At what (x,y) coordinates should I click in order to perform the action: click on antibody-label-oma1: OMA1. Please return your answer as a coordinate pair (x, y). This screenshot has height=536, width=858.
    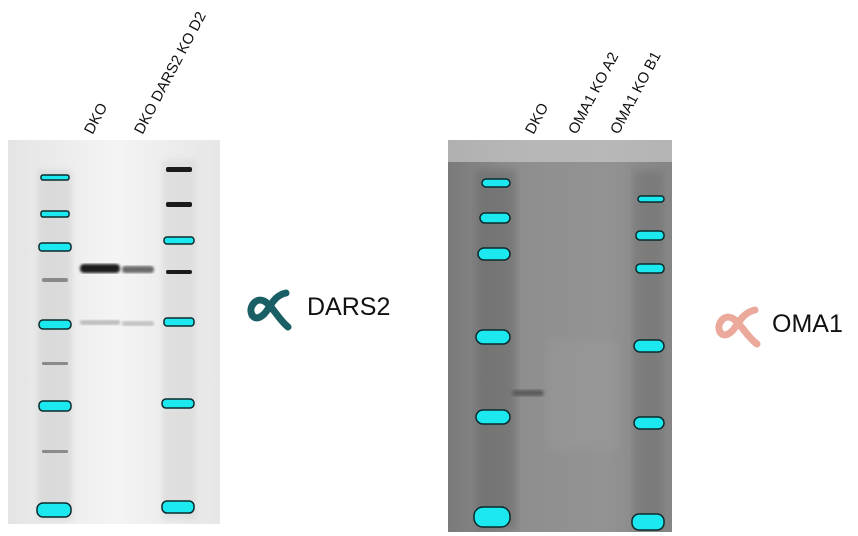
    Looking at the image, I should click on (807, 324).